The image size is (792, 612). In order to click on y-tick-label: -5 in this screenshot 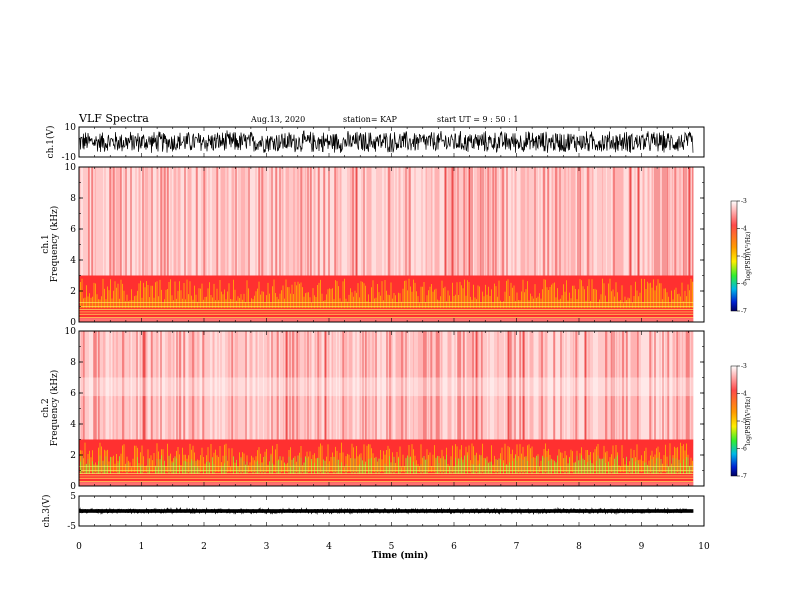, I will do `click(71, 527)`.